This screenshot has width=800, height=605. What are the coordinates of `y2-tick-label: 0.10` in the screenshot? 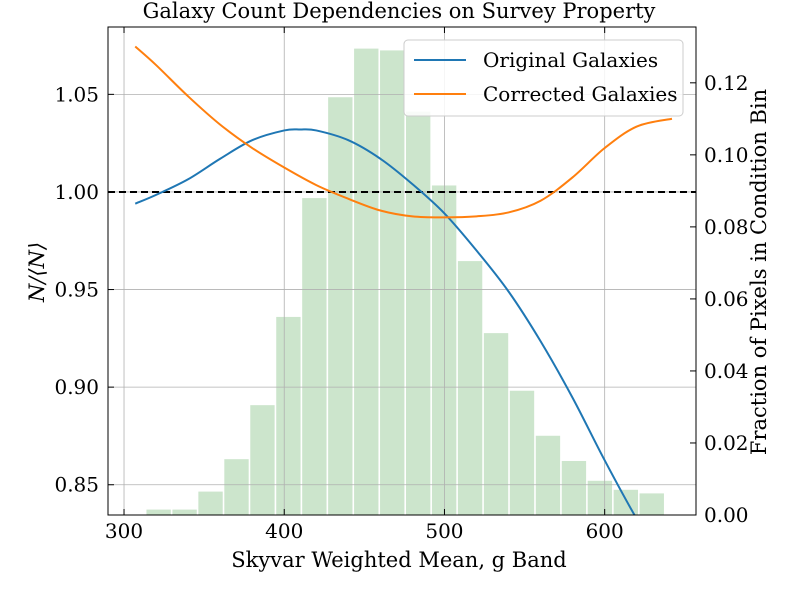 It's located at (726, 155).